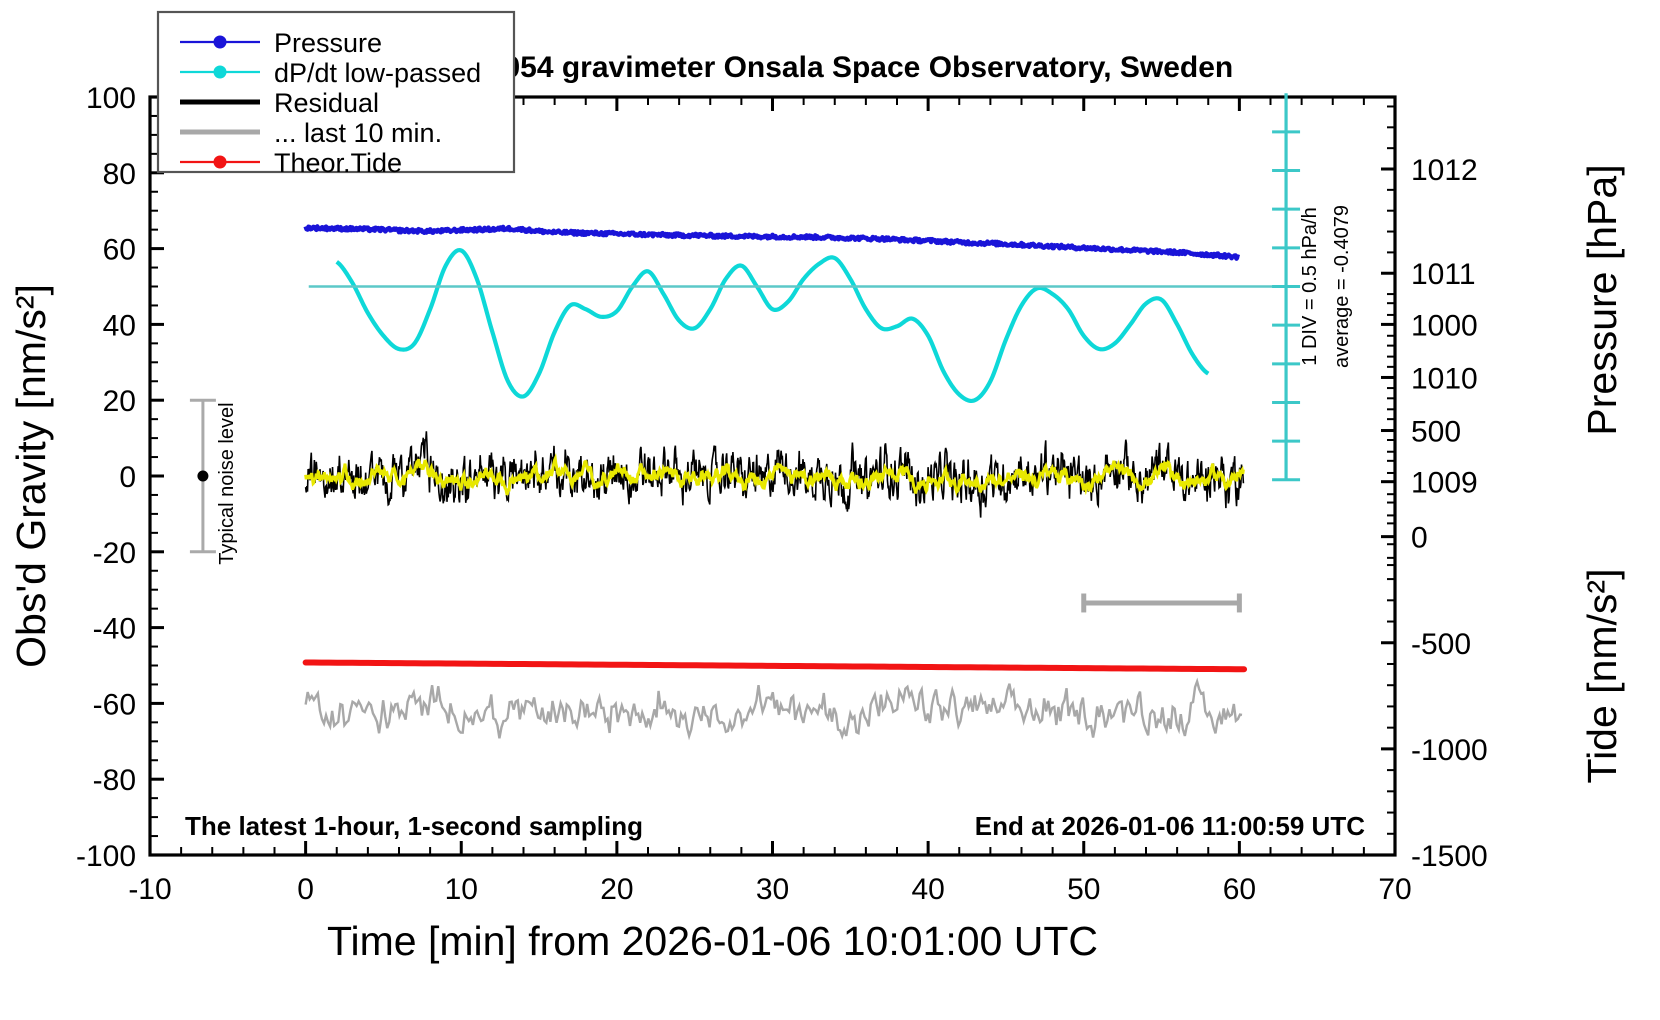 The width and height of the screenshot is (1660, 1020). What do you see at coordinates (1444, 325) in the screenshot?
I see `tide-tick-label: 1000` at bounding box center [1444, 325].